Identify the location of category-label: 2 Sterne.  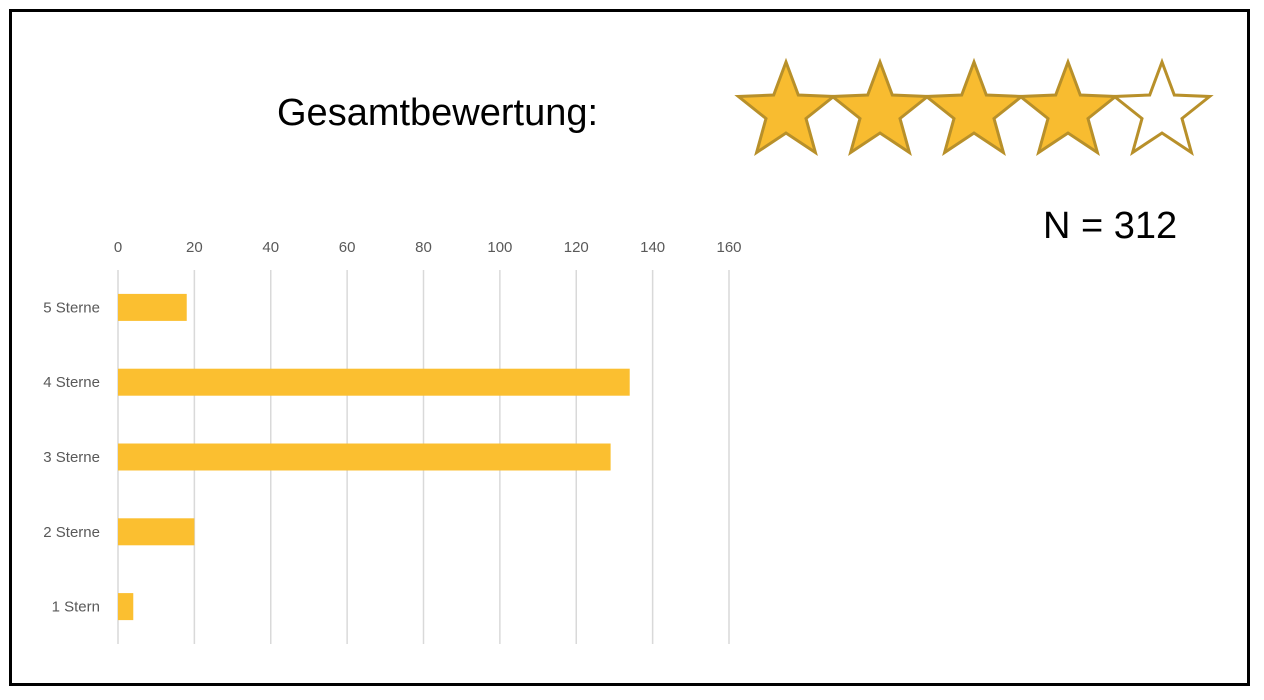
(71, 532).